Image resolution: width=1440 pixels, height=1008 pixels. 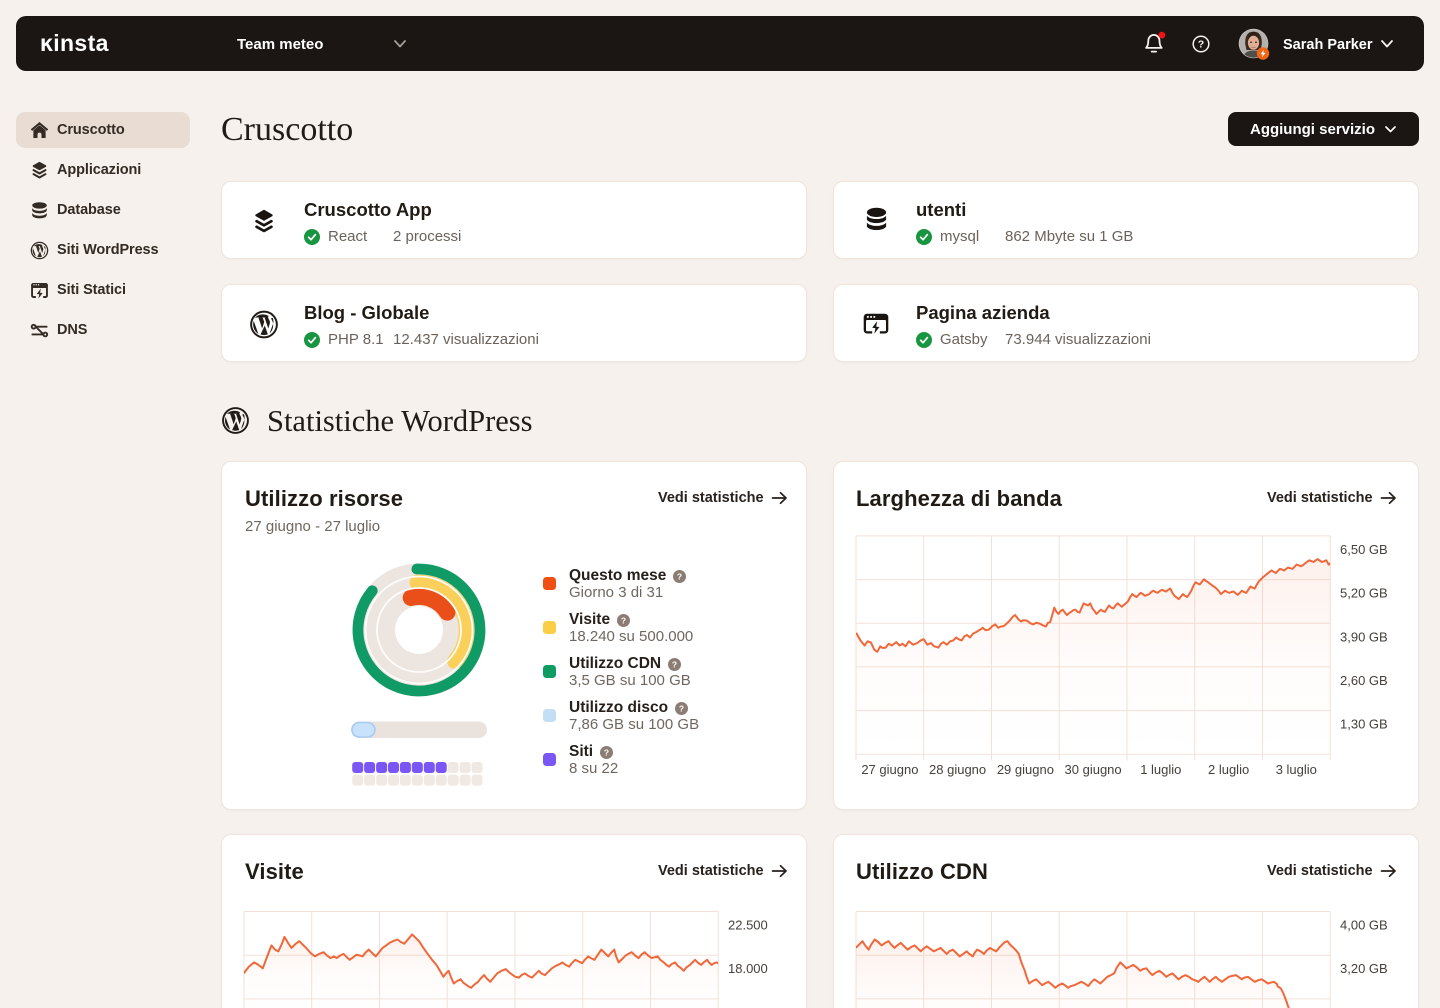 What do you see at coordinates (1364, 549) in the screenshot?
I see `svg-text: 6,50 GB` at bounding box center [1364, 549].